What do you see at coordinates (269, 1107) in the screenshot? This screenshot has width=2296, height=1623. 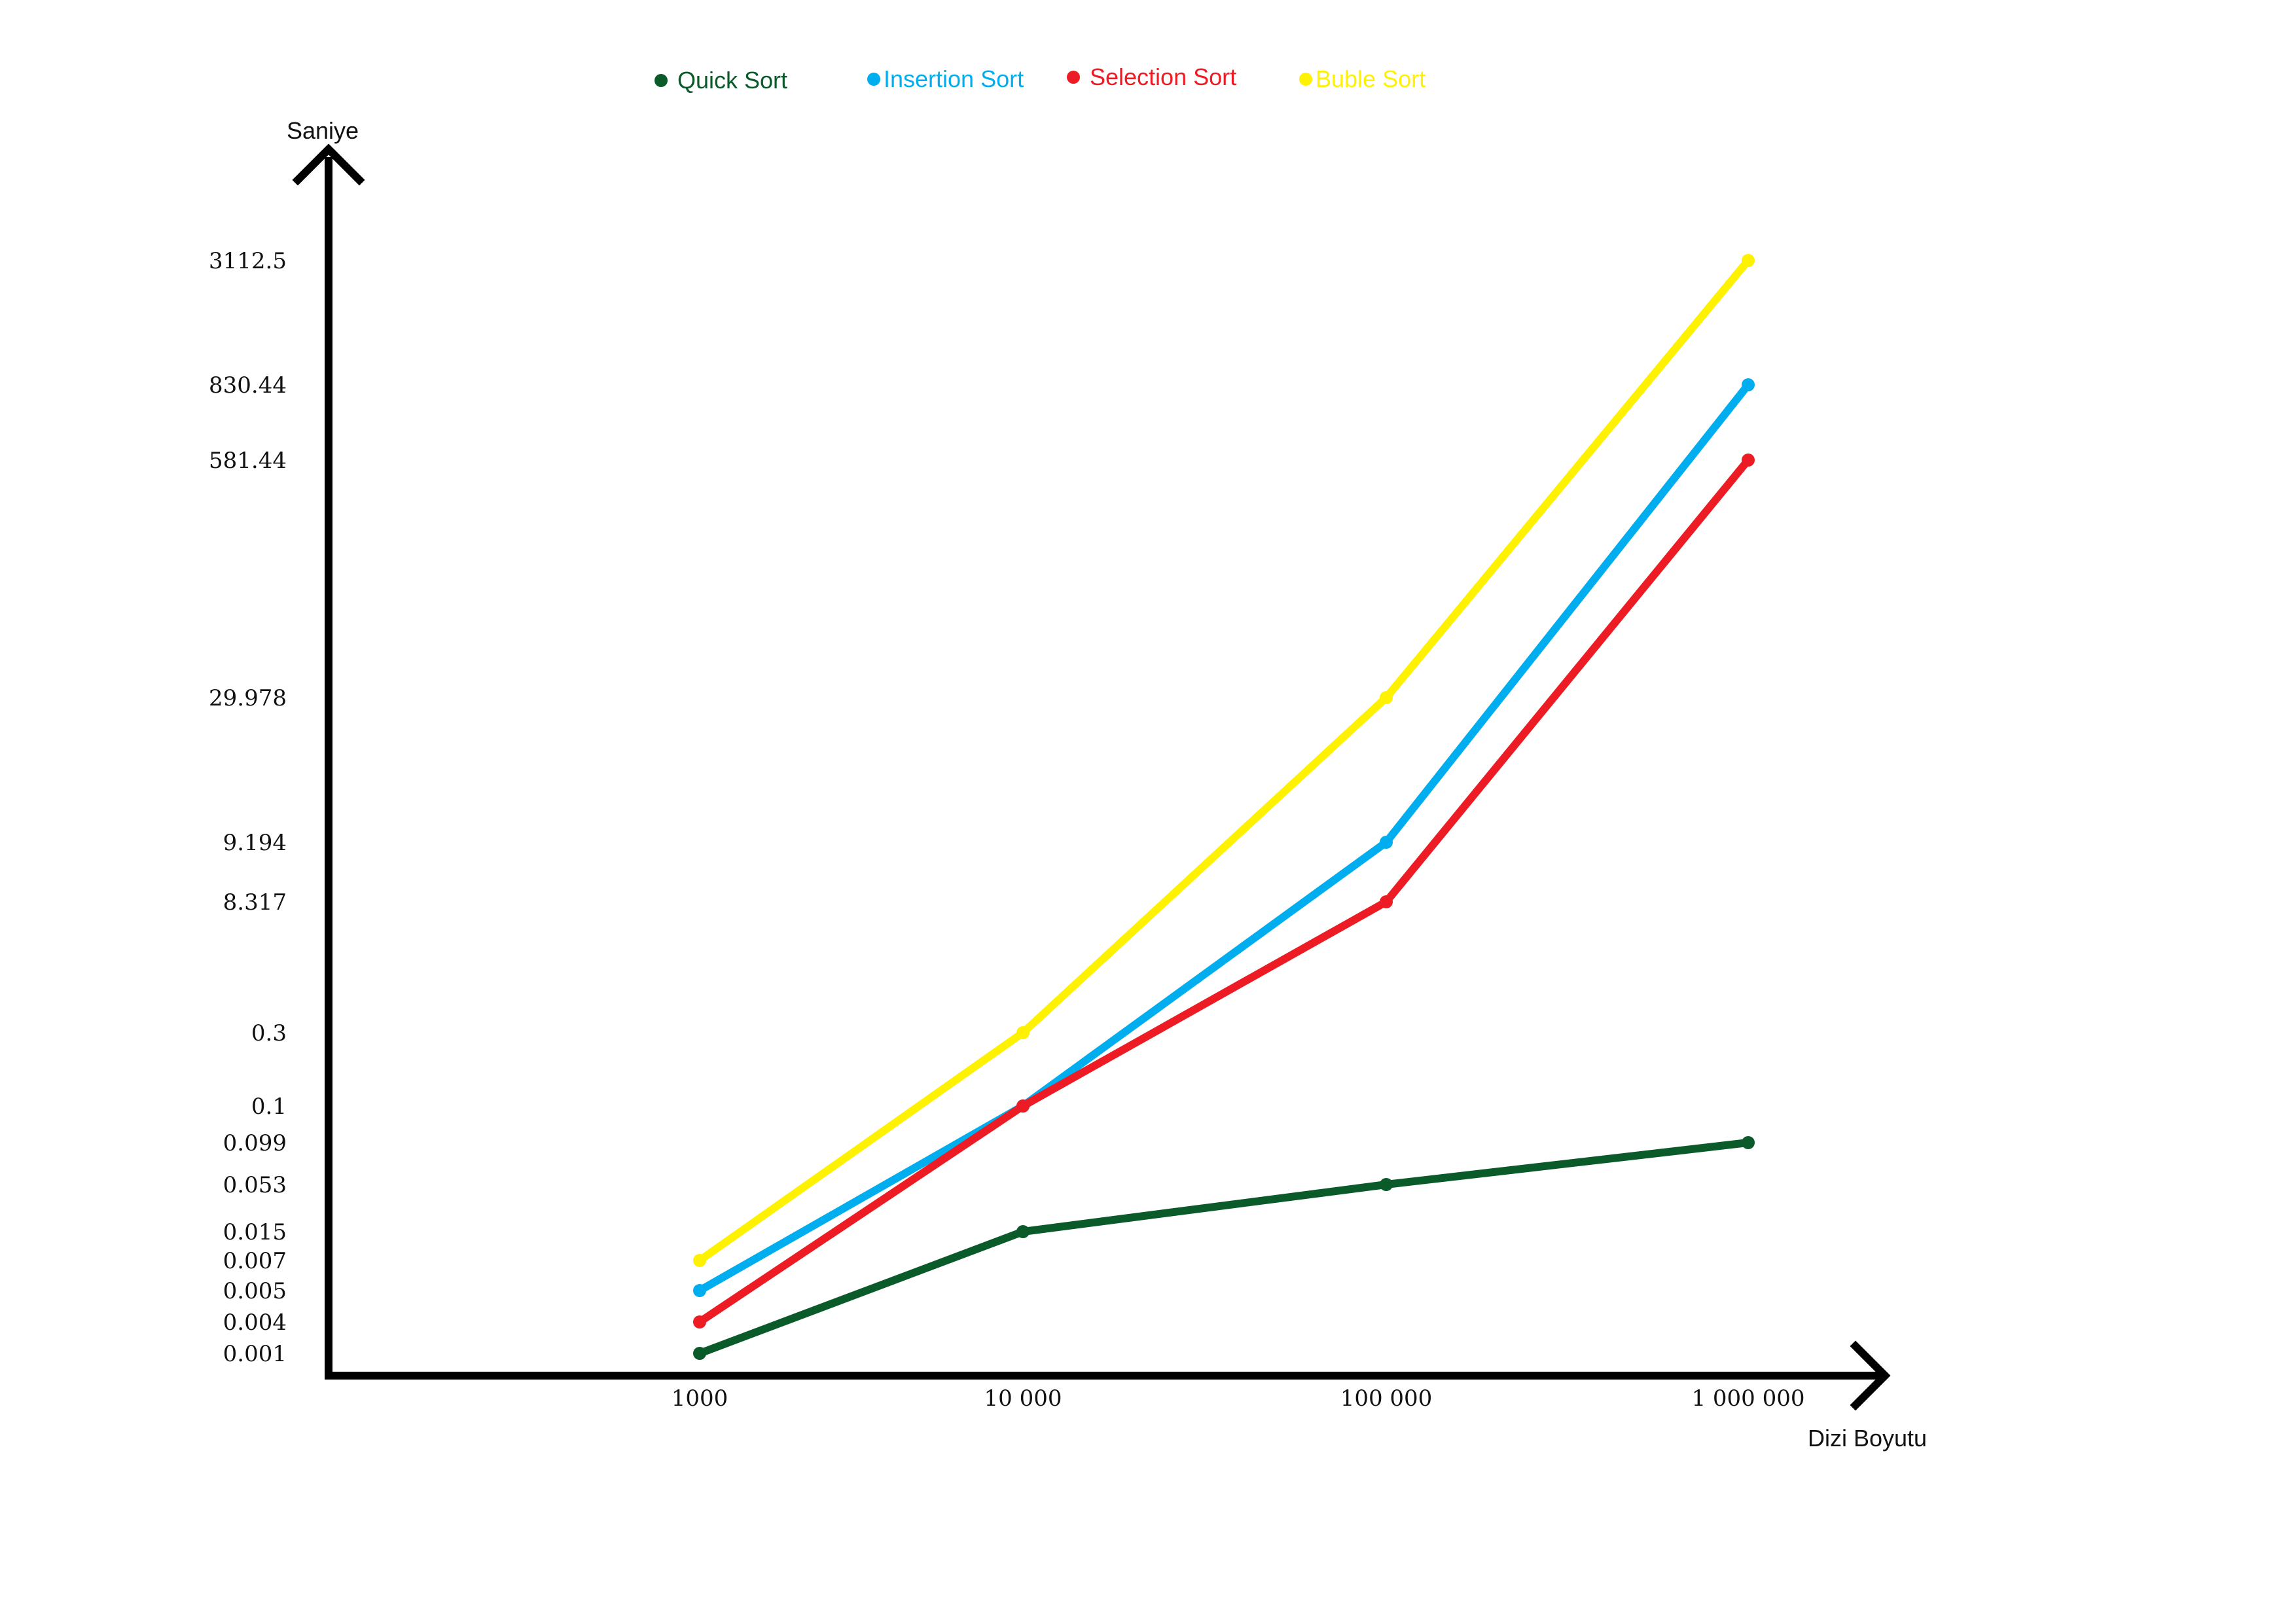 I see `y-tick-label: 0.1` at bounding box center [269, 1107].